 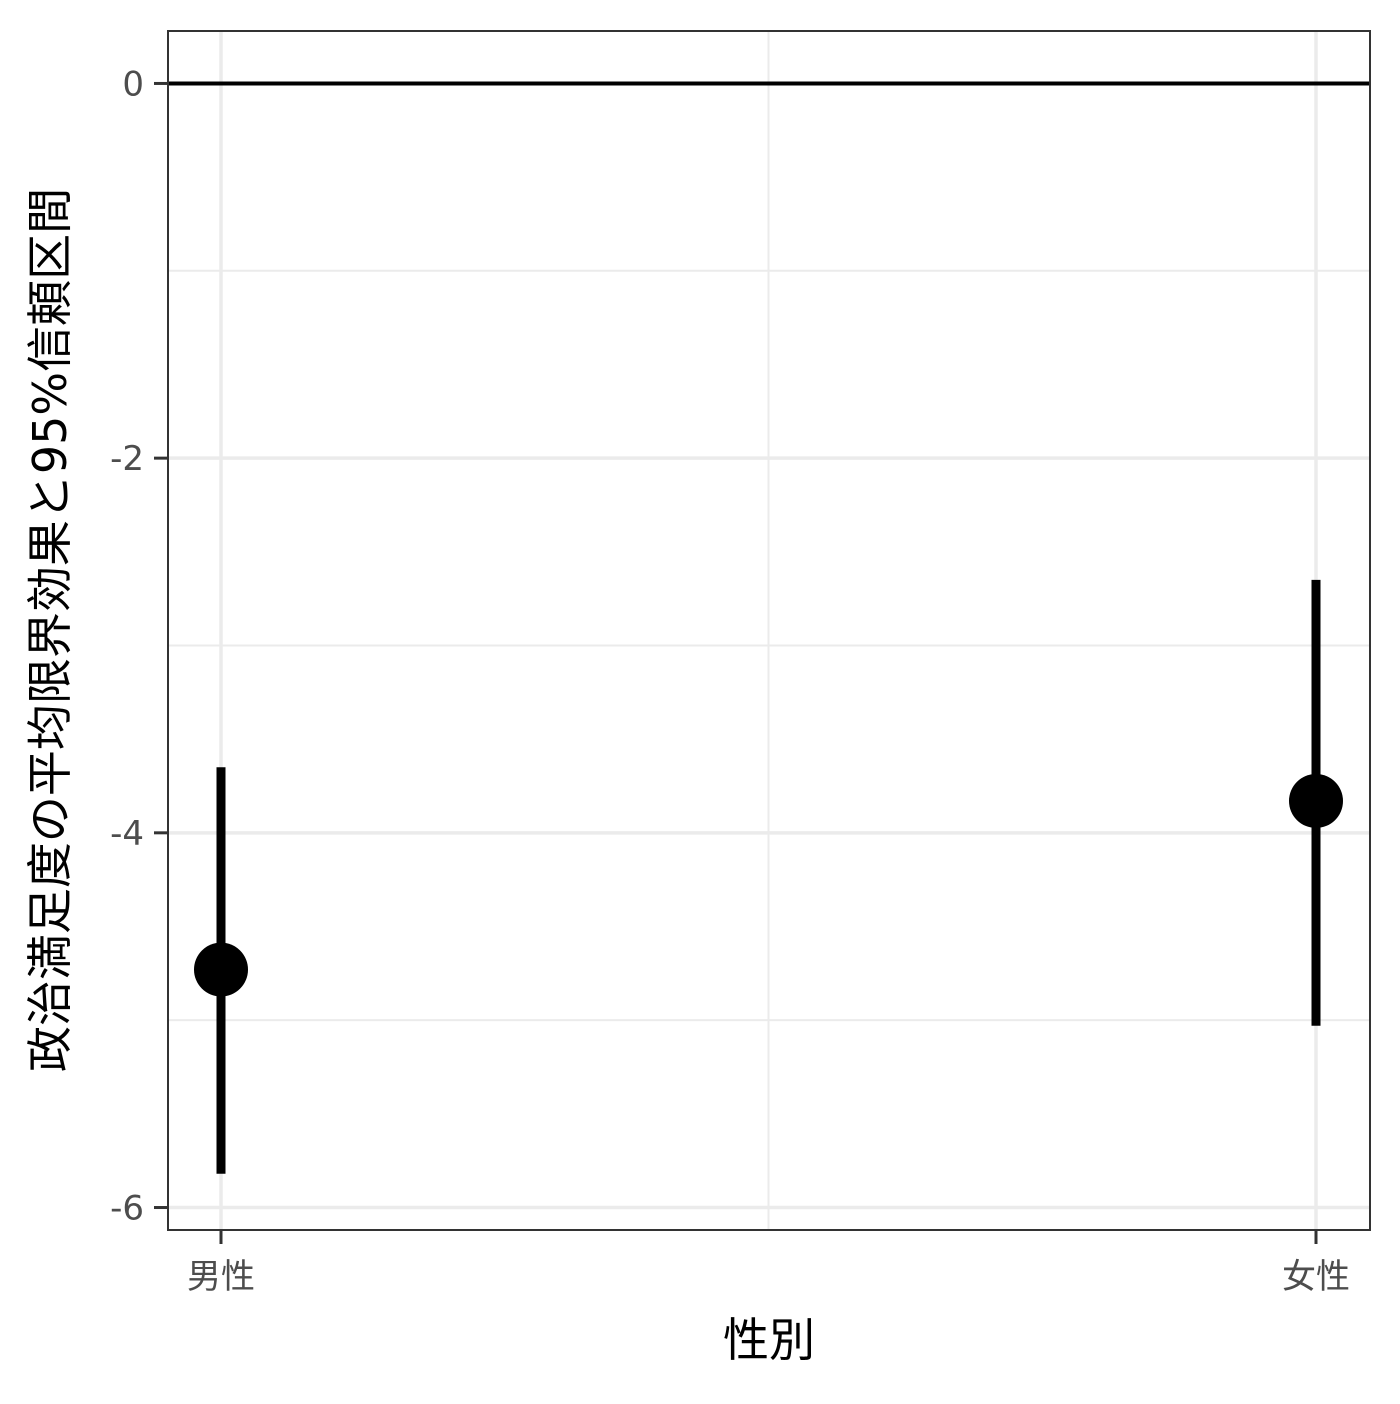 What do you see at coordinates (127, 1209) in the screenshot?
I see `y-tick-label: -6` at bounding box center [127, 1209].